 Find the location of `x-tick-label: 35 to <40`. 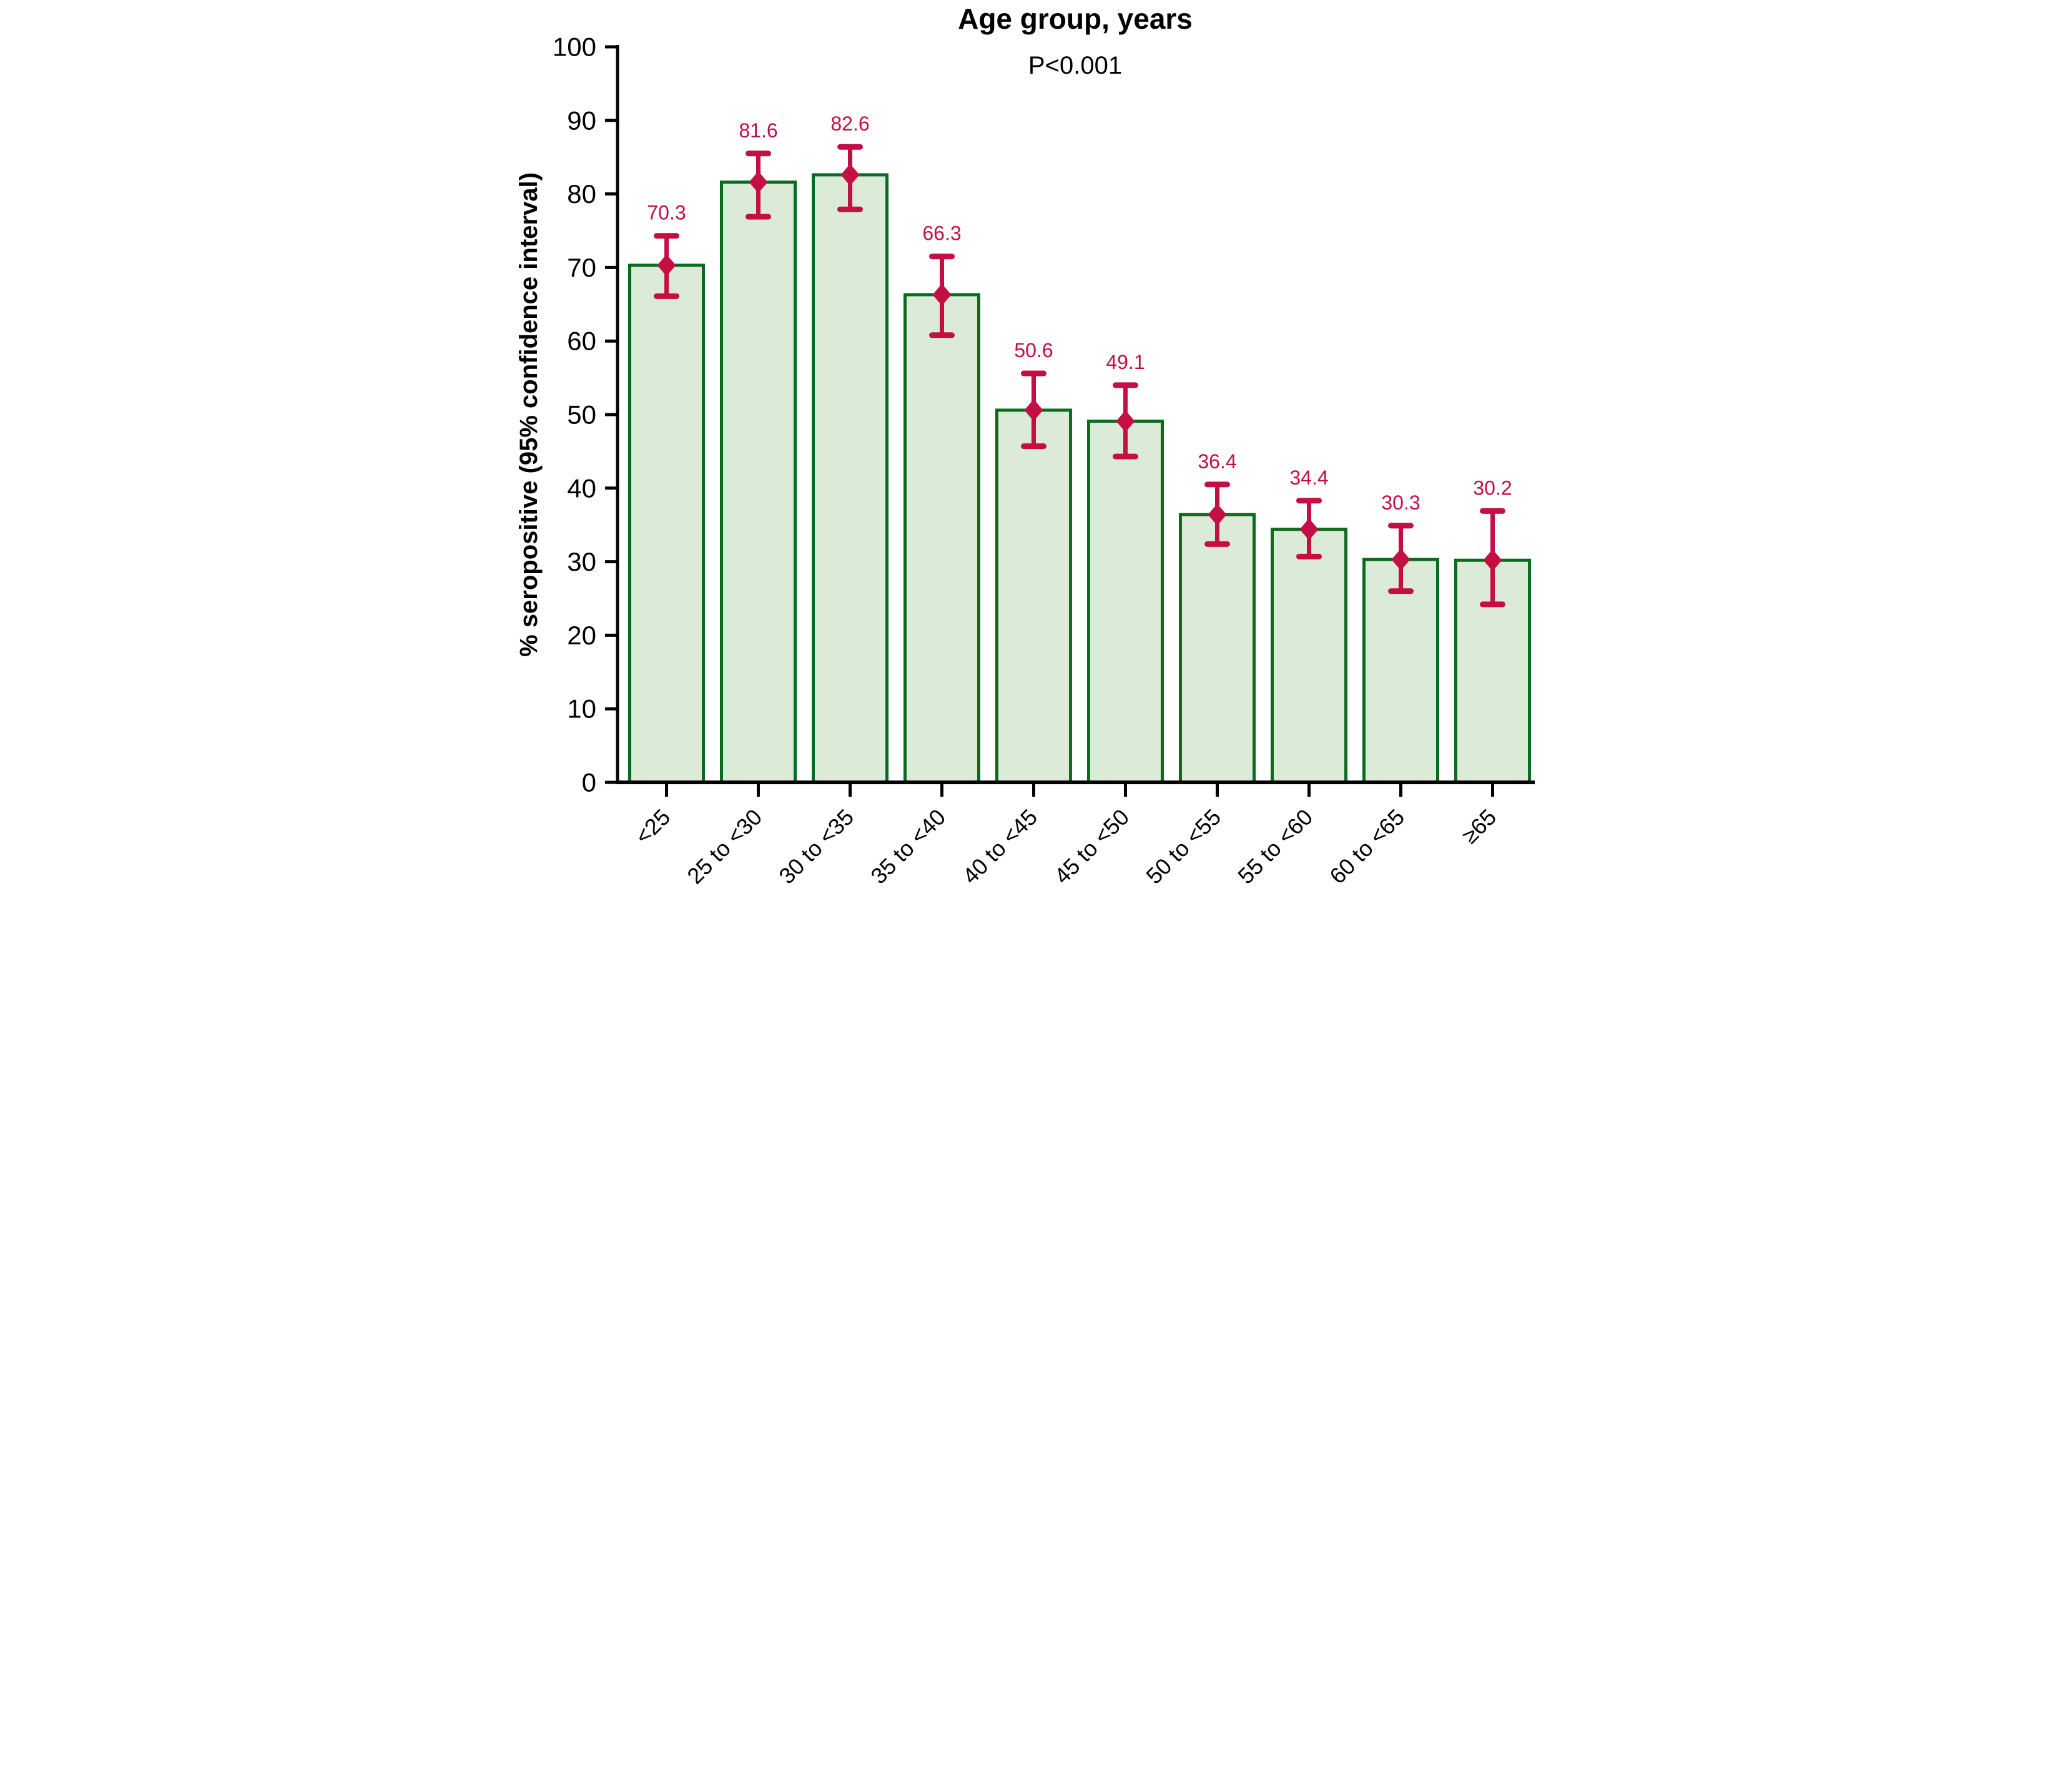

x-tick-label: 35 to <40 is located at coordinates (907, 846).